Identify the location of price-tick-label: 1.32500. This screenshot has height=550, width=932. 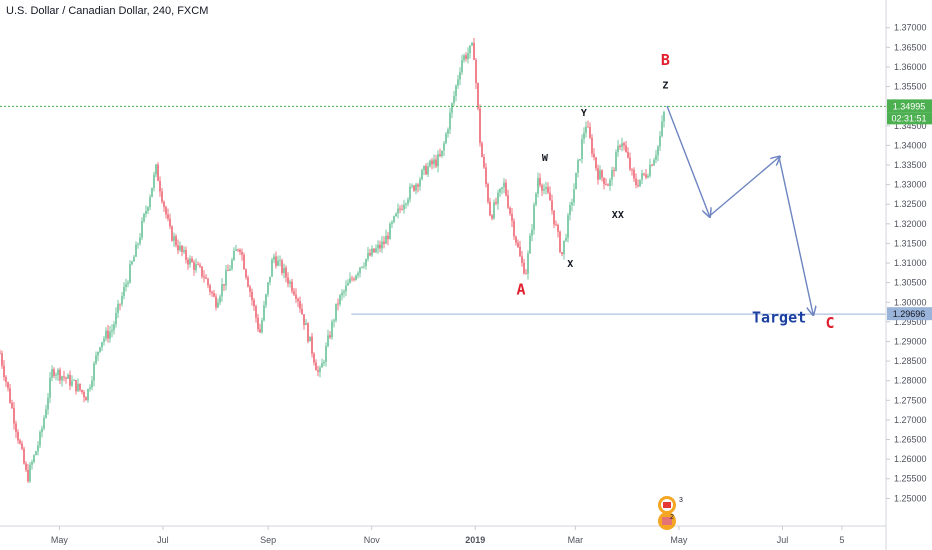
(910, 204).